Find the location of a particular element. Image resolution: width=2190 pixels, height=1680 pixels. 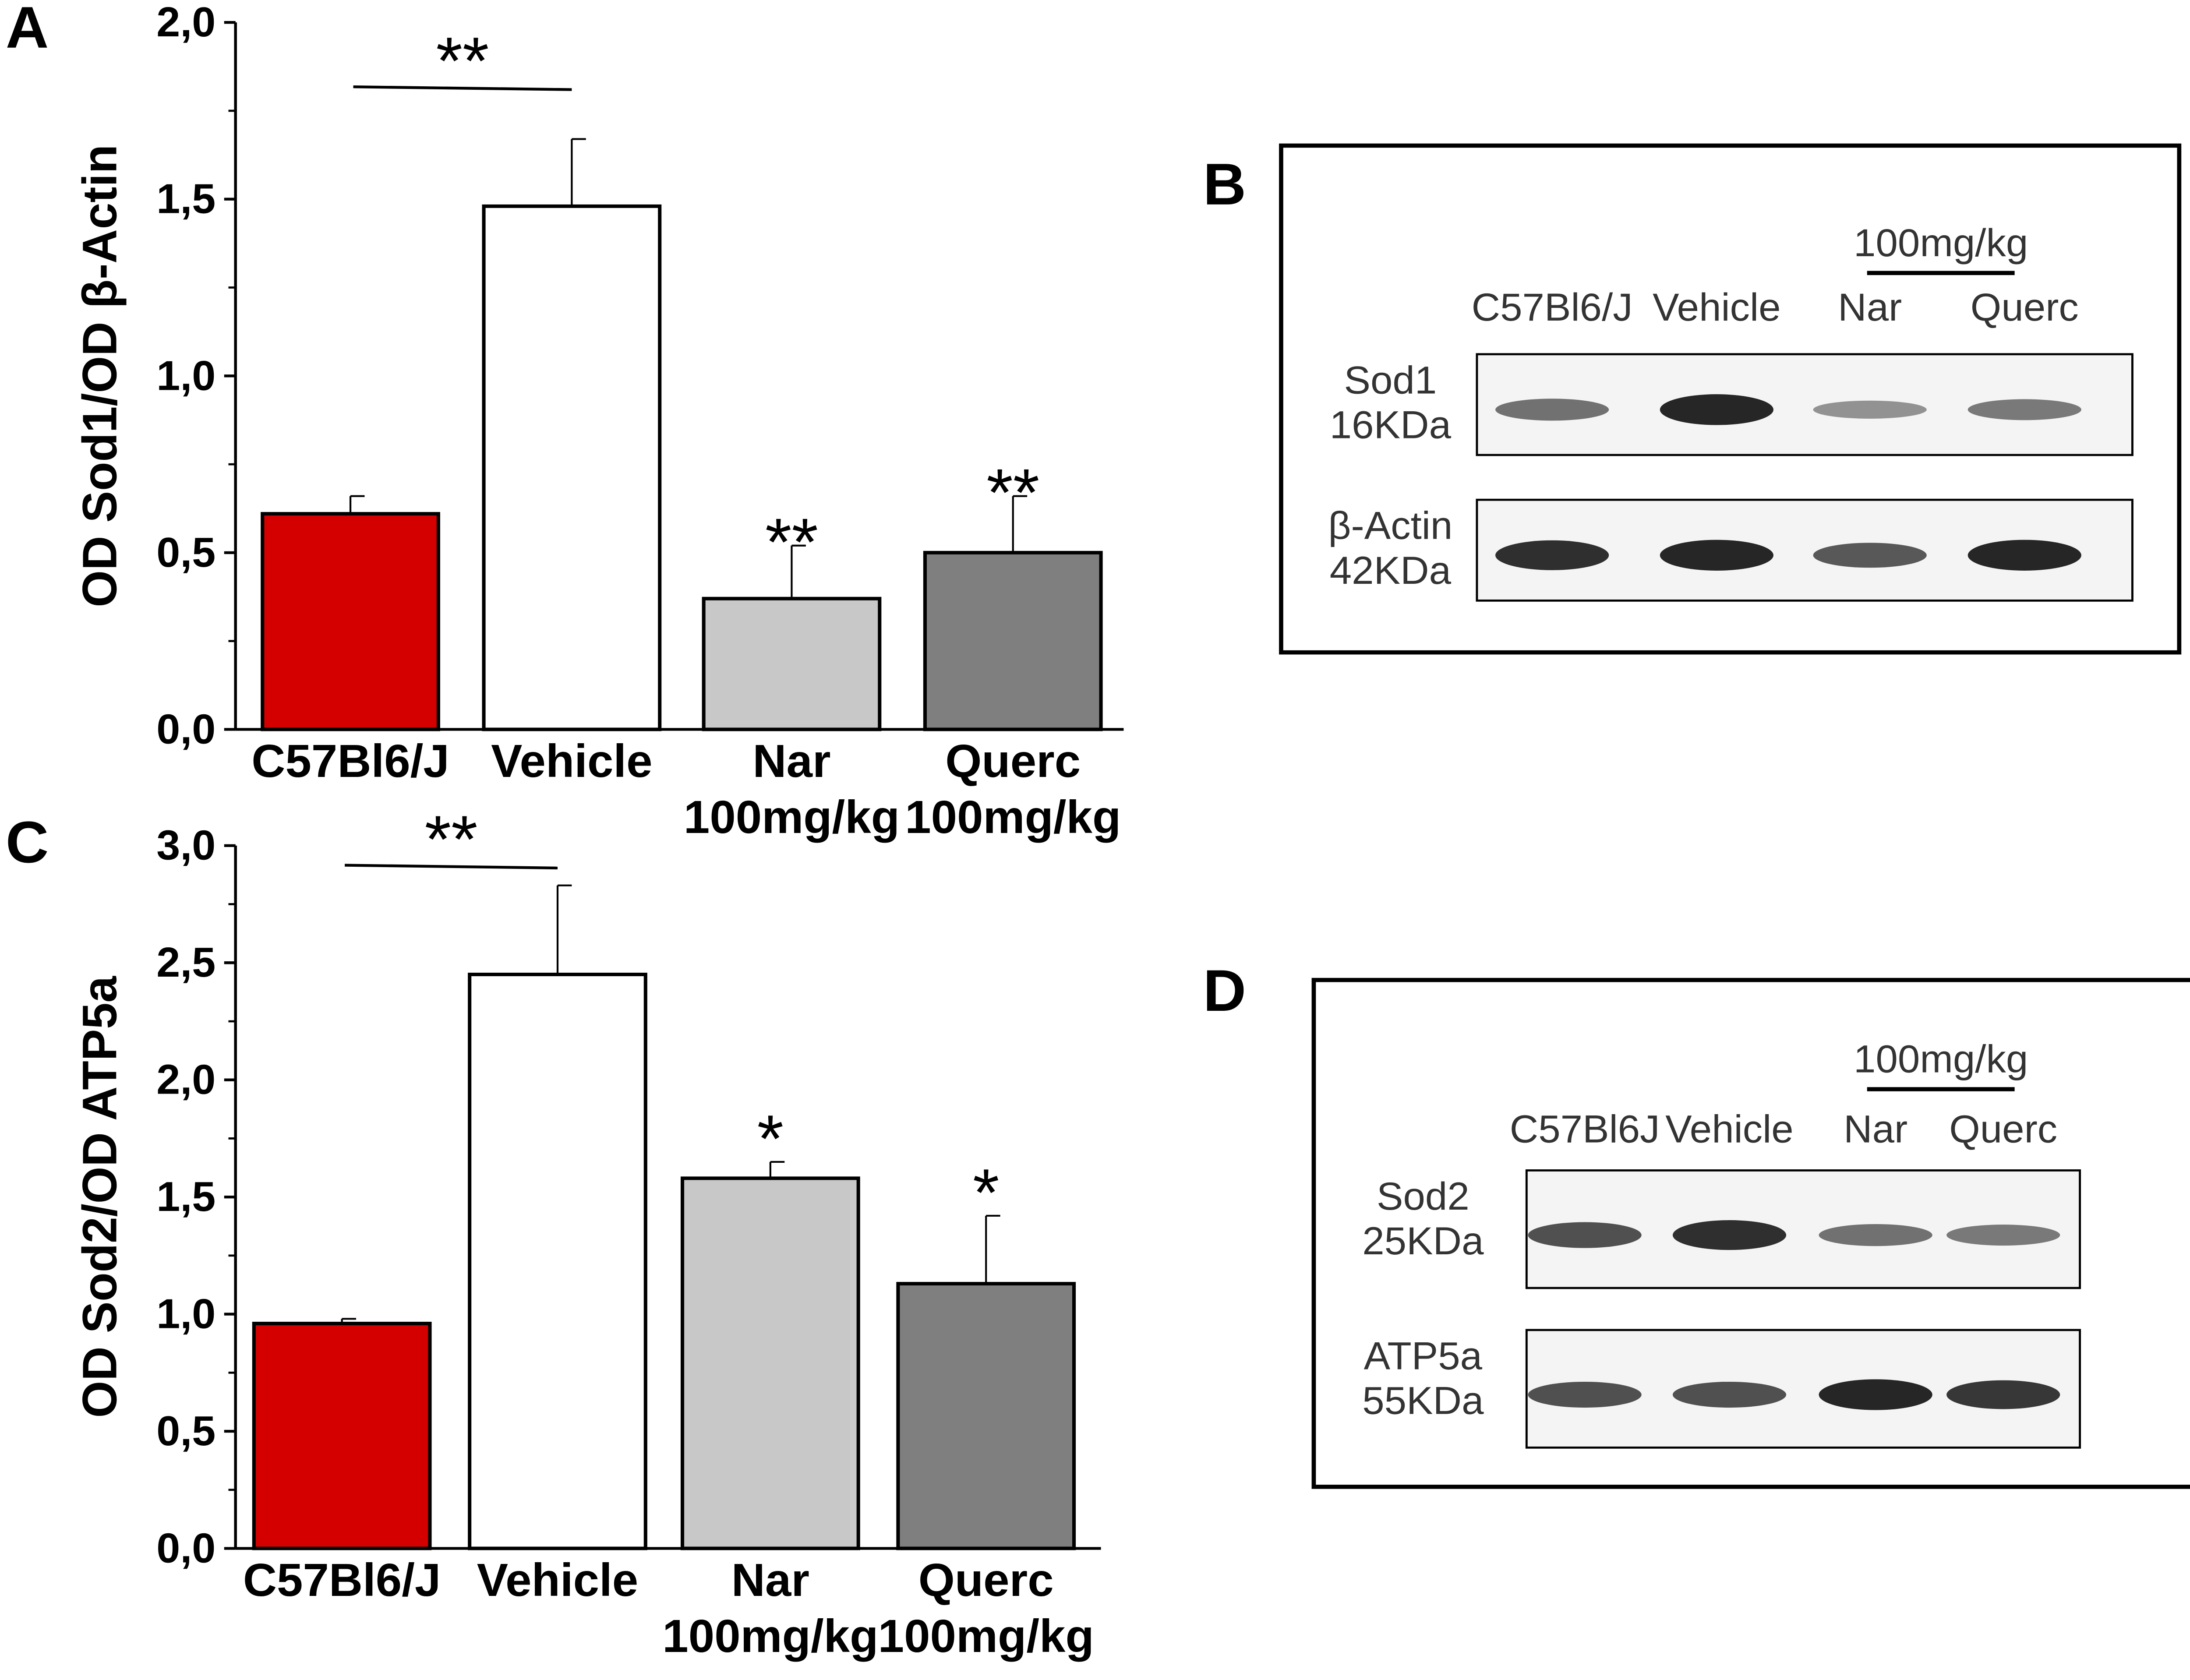

protein-size: 25KDa is located at coordinates (1423, 1241).